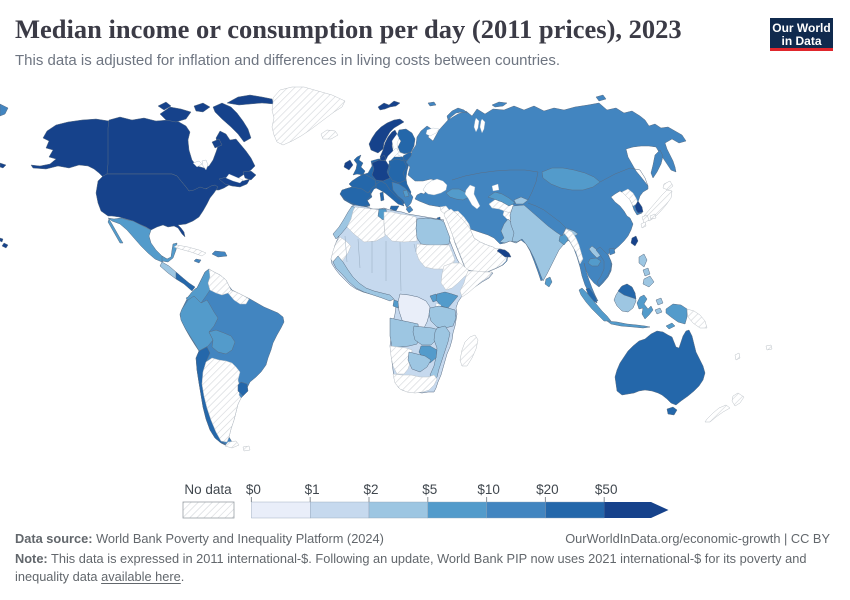 This screenshot has width=850, height=600. Describe the element at coordinates (606, 489) in the screenshot. I see `svg-text: $50` at that location.